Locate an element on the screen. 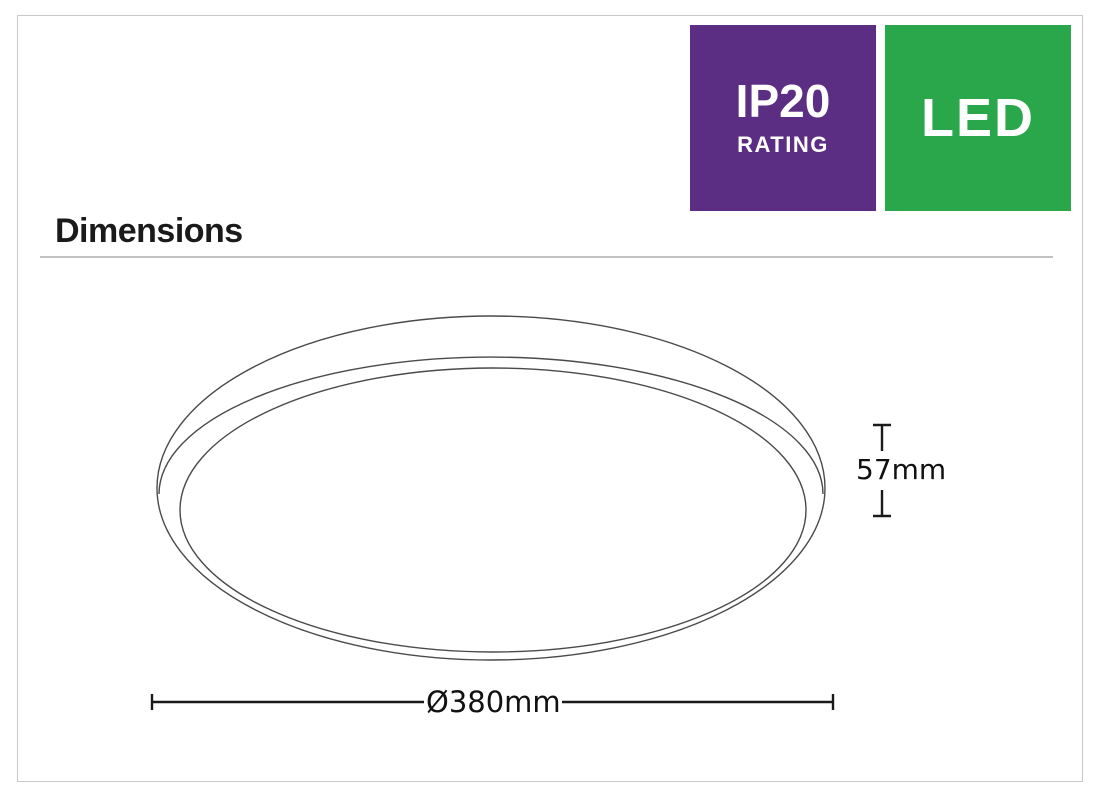  height-dimension-label: 57mm is located at coordinates (901, 469).